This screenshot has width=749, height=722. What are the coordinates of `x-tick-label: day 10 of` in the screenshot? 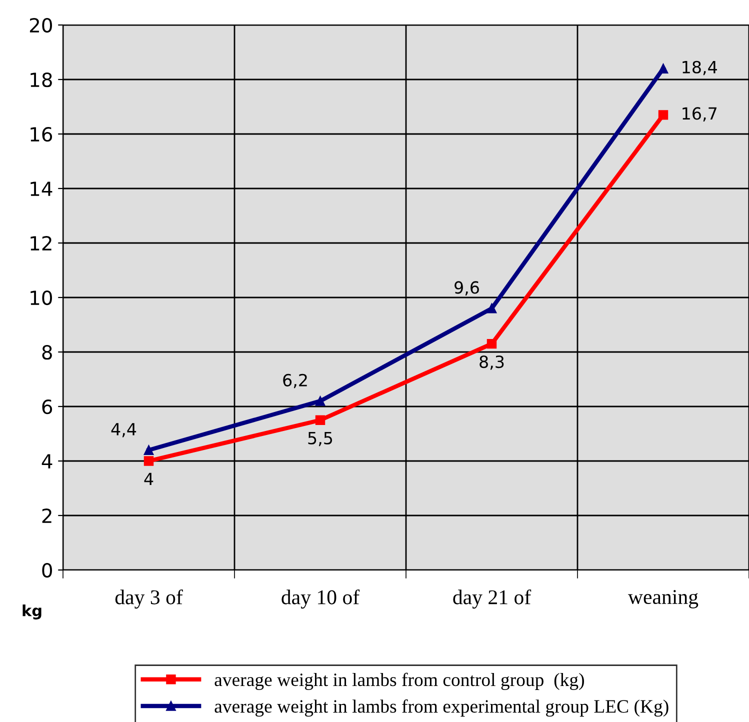 It's located at (321, 599).